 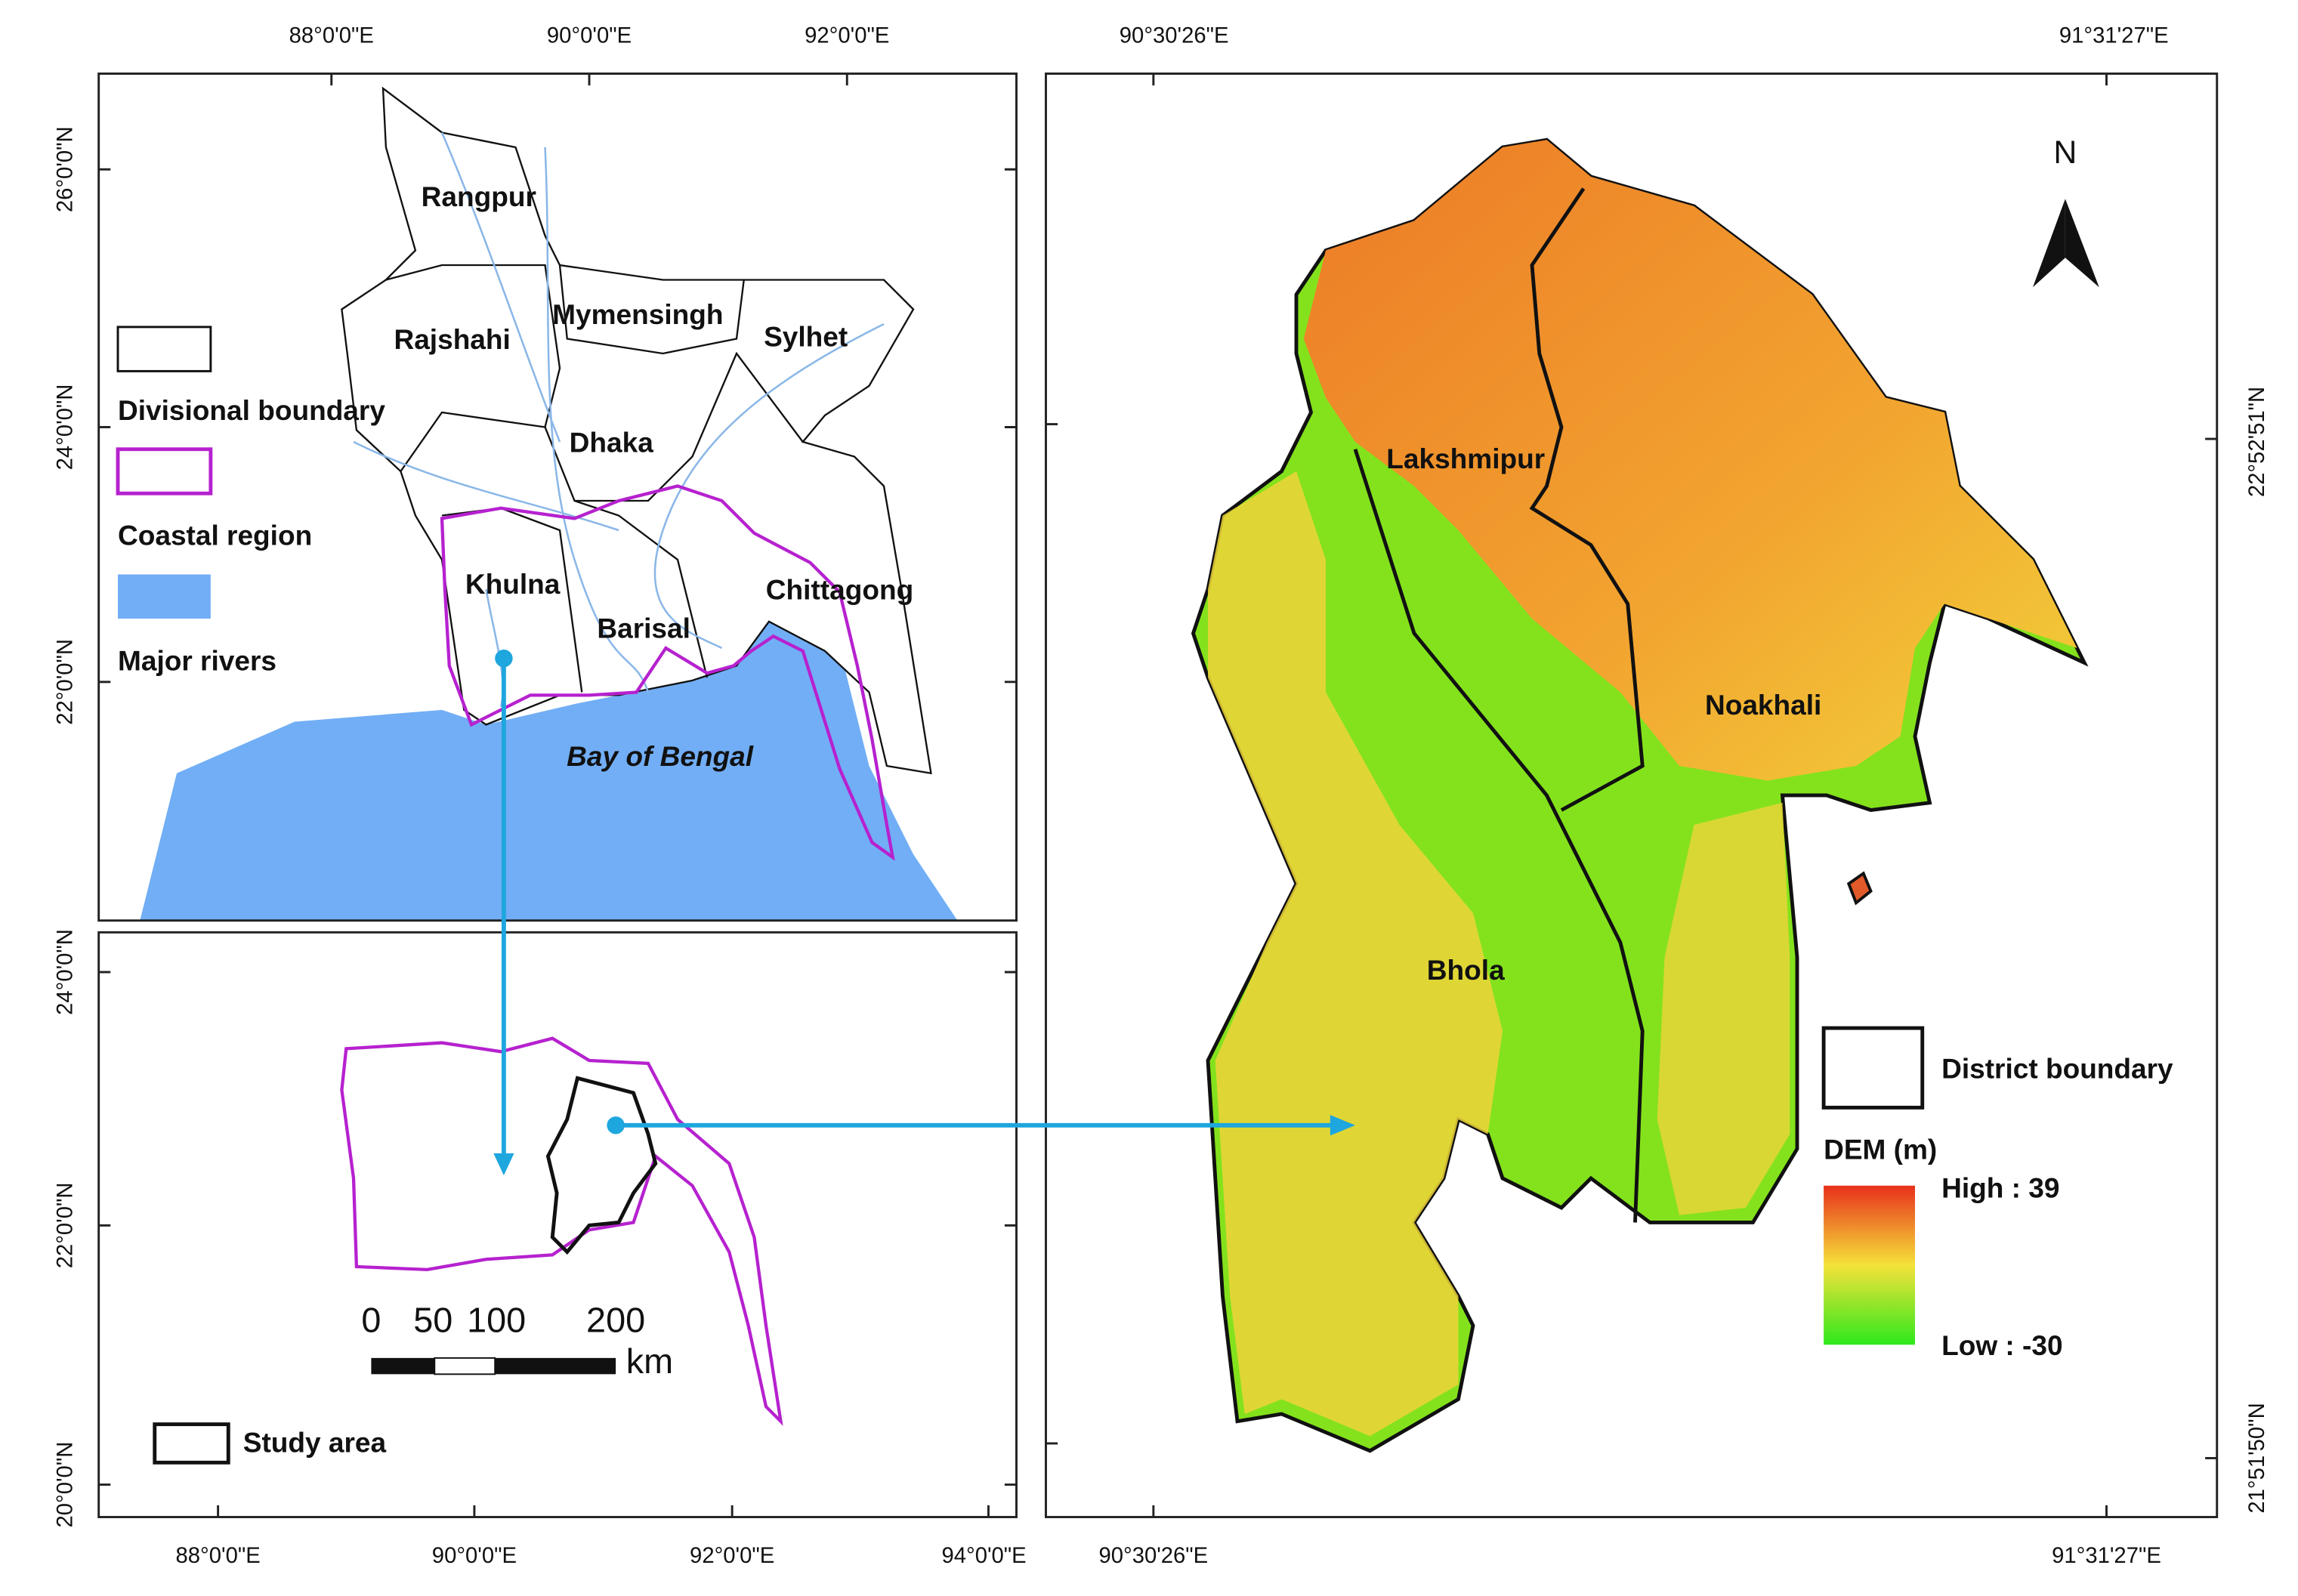 What do you see at coordinates (496, 1319) in the screenshot?
I see `scale-label: 100` at bounding box center [496, 1319].